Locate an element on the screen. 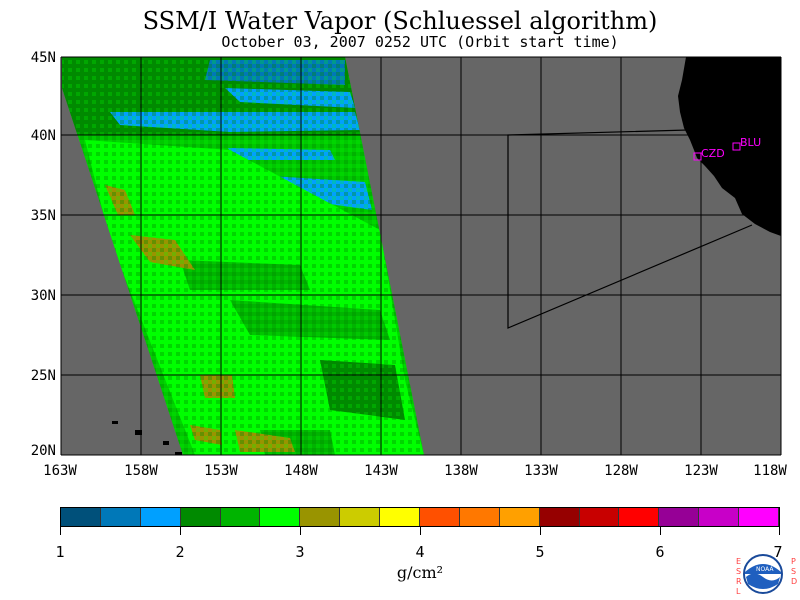 The image size is (800, 600). colorbar-units: g/cm² is located at coordinates (420, 572).